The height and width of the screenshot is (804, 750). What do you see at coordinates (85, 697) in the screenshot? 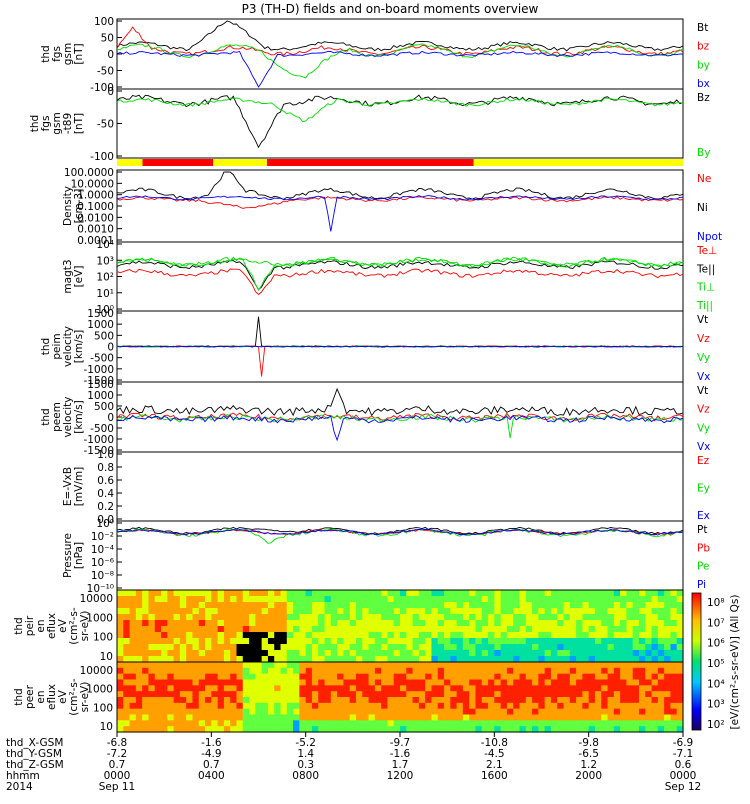
I see `y-axis-label: sr-eV)` at bounding box center [85, 697].